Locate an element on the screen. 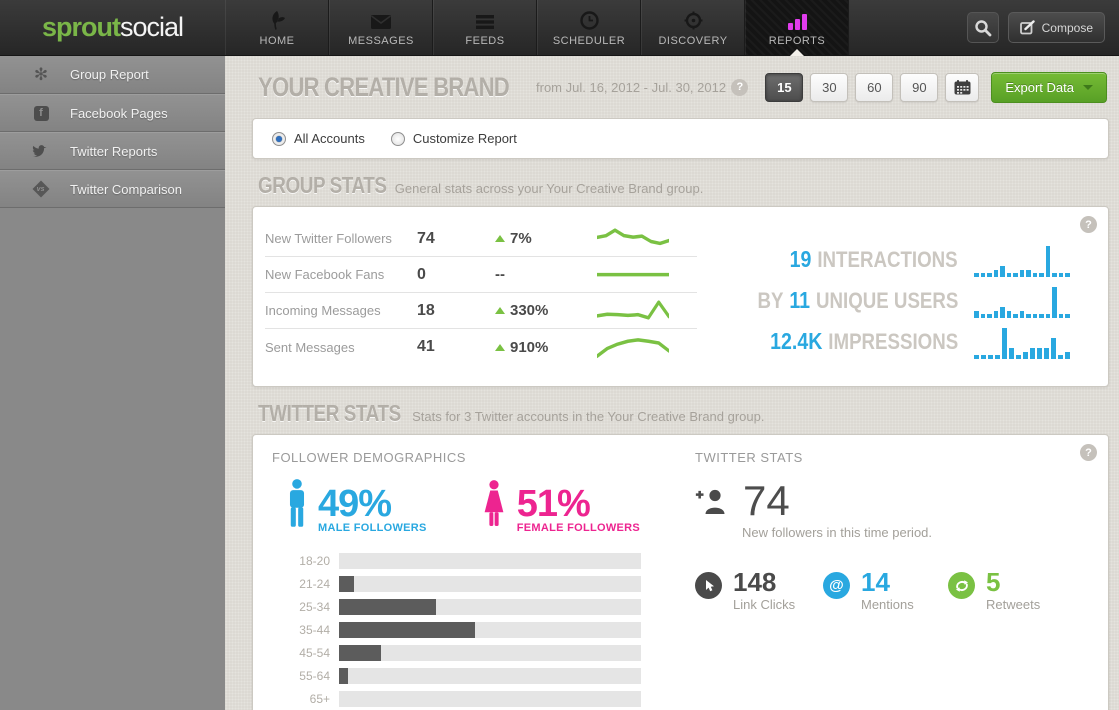 The height and width of the screenshot is (710, 1119). at-mention-icon: @ is located at coordinates (836, 585).